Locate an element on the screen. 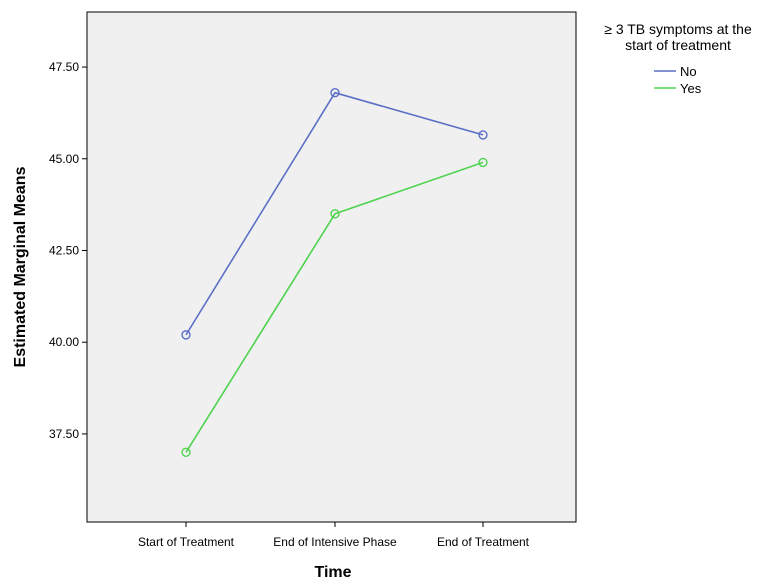 The width and height of the screenshot is (771, 579). y-axis-title: Estimated Marginal Means is located at coordinates (20, 266).